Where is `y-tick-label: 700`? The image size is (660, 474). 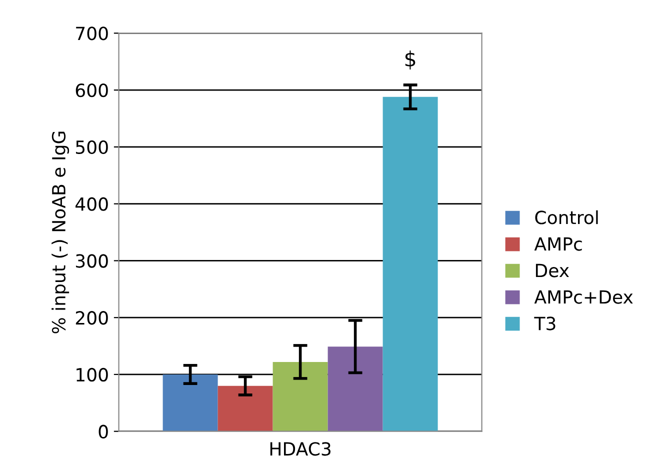
y-tick-label: 700 is located at coordinates (92, 33).